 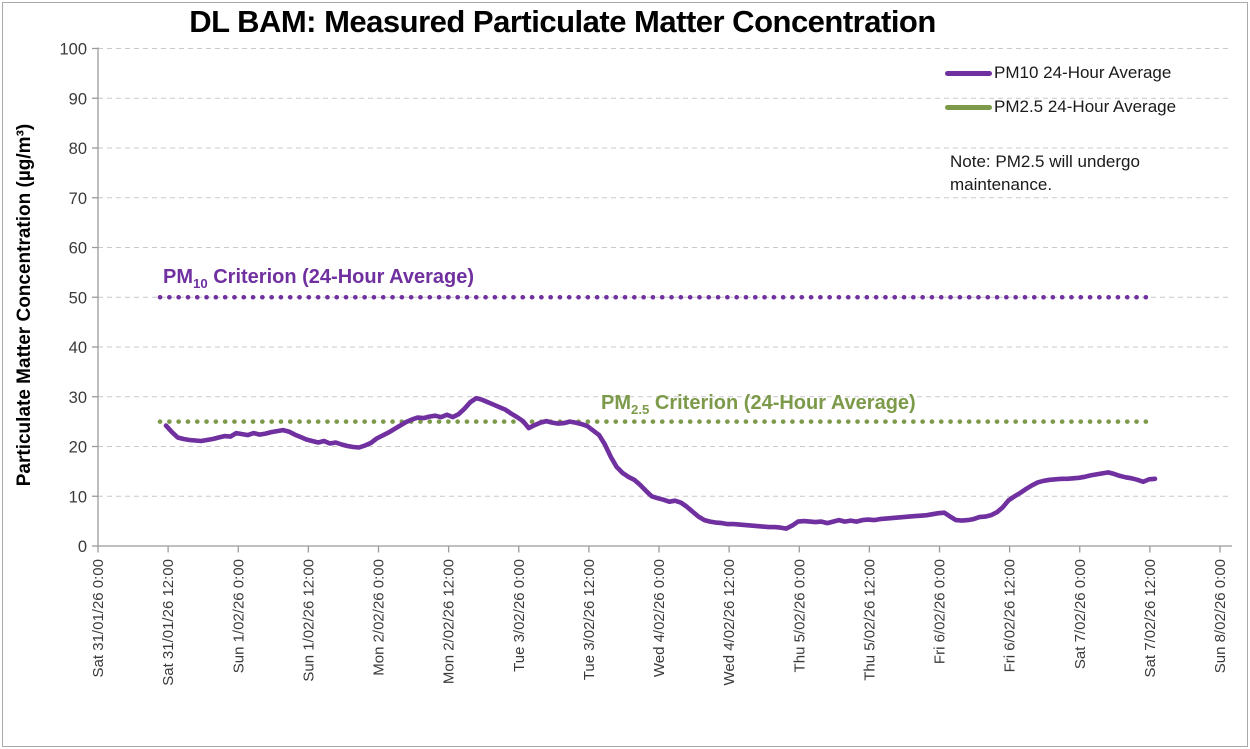 What do you see at coordinates (640, 409) in the screenshot?
I see `pm25-criterion-subscript: 2.5` at bounding box center [640, 409].